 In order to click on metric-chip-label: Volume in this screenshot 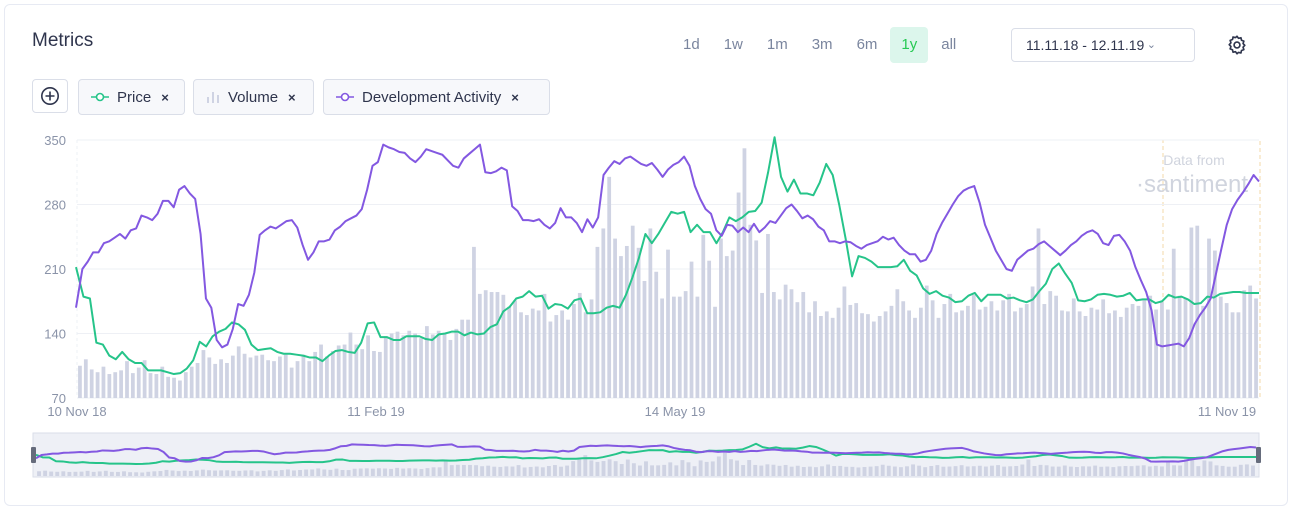, I will do `click(253, 97)`.